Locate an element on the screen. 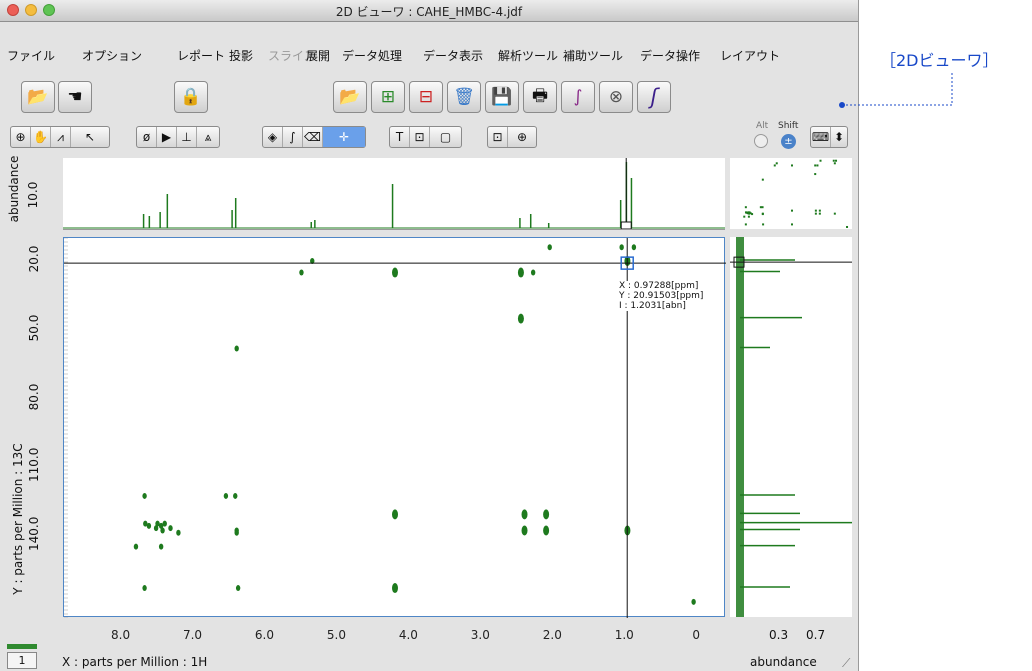 The width and height of the screenshot is (1032, 671). integral-button: ʃ is located at coordinates (654, 97).